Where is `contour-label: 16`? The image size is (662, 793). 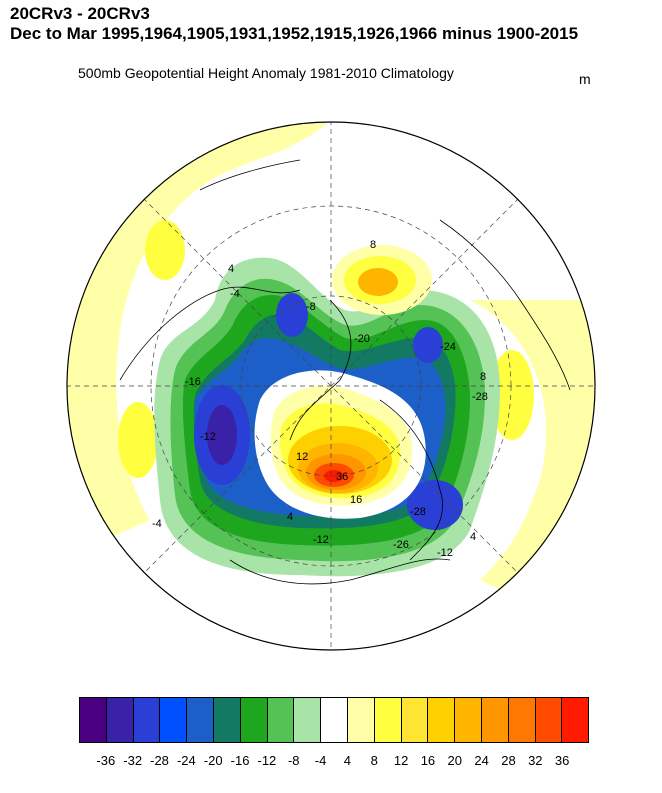 contour-label: 16 is located at coordinates (356, 500).